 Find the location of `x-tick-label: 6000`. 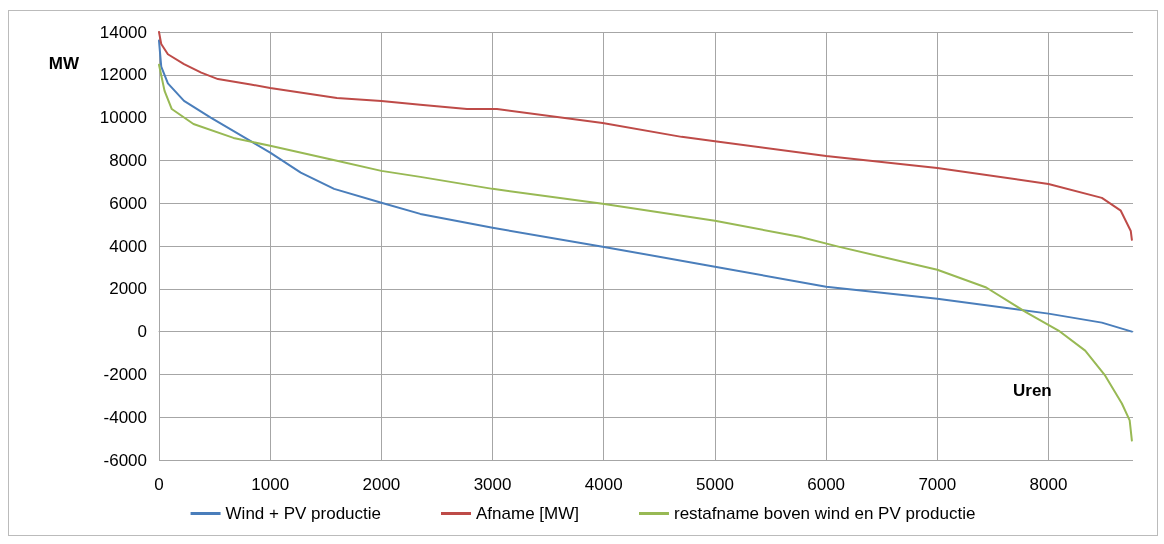

x-tick-label: 6000 is located at coordinates (826, 484).